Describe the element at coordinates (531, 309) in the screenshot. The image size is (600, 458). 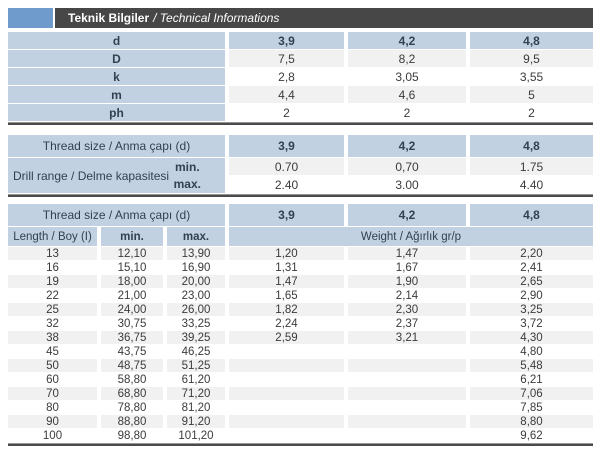
I see `weight-value: 3,25` at that location.